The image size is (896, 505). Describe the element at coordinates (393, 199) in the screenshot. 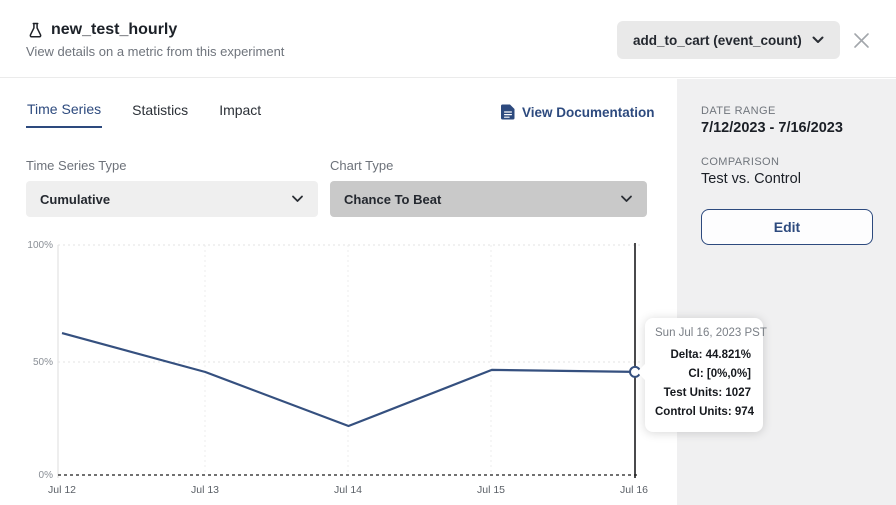

I see `chart-type-value: Chance To Beat` at that location.